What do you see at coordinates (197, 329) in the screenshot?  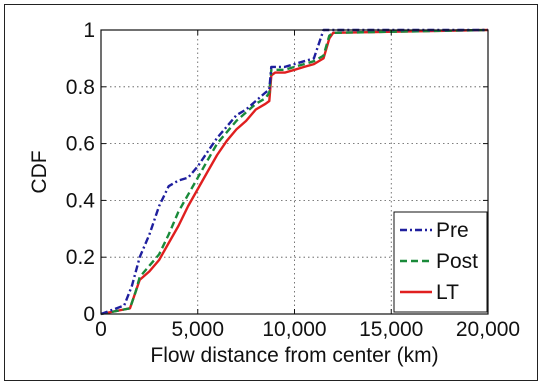 I see `x-tick-label: 5,000` at bounding box center [197, 329].